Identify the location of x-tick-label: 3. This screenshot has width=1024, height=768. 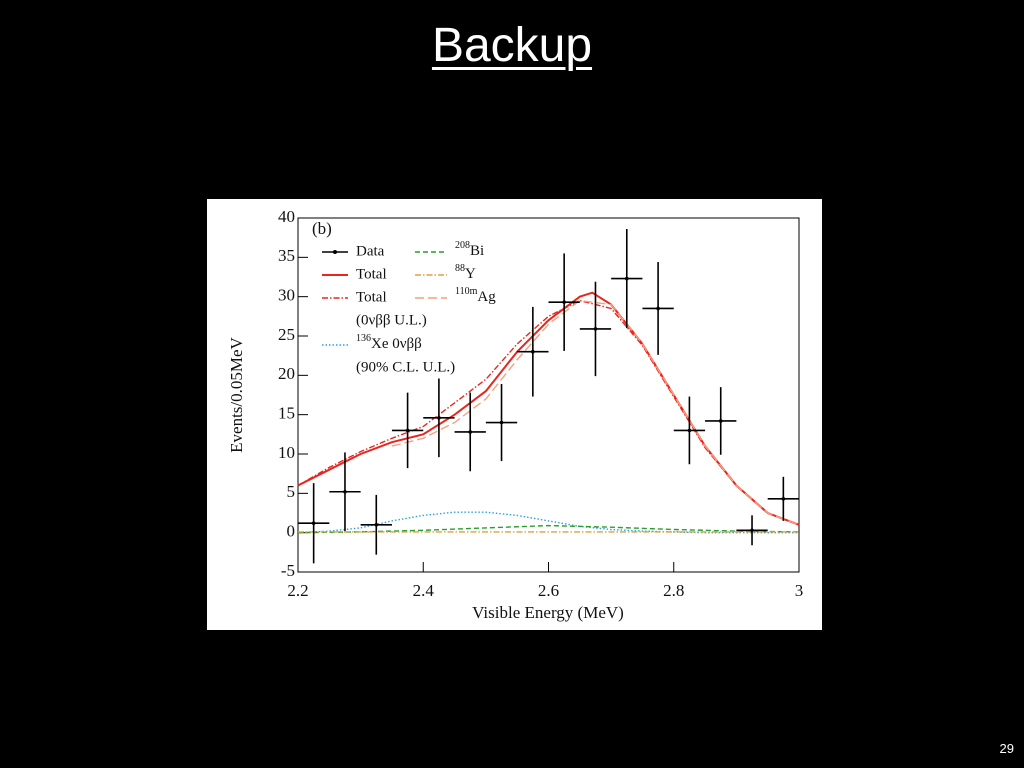
(799, 590).